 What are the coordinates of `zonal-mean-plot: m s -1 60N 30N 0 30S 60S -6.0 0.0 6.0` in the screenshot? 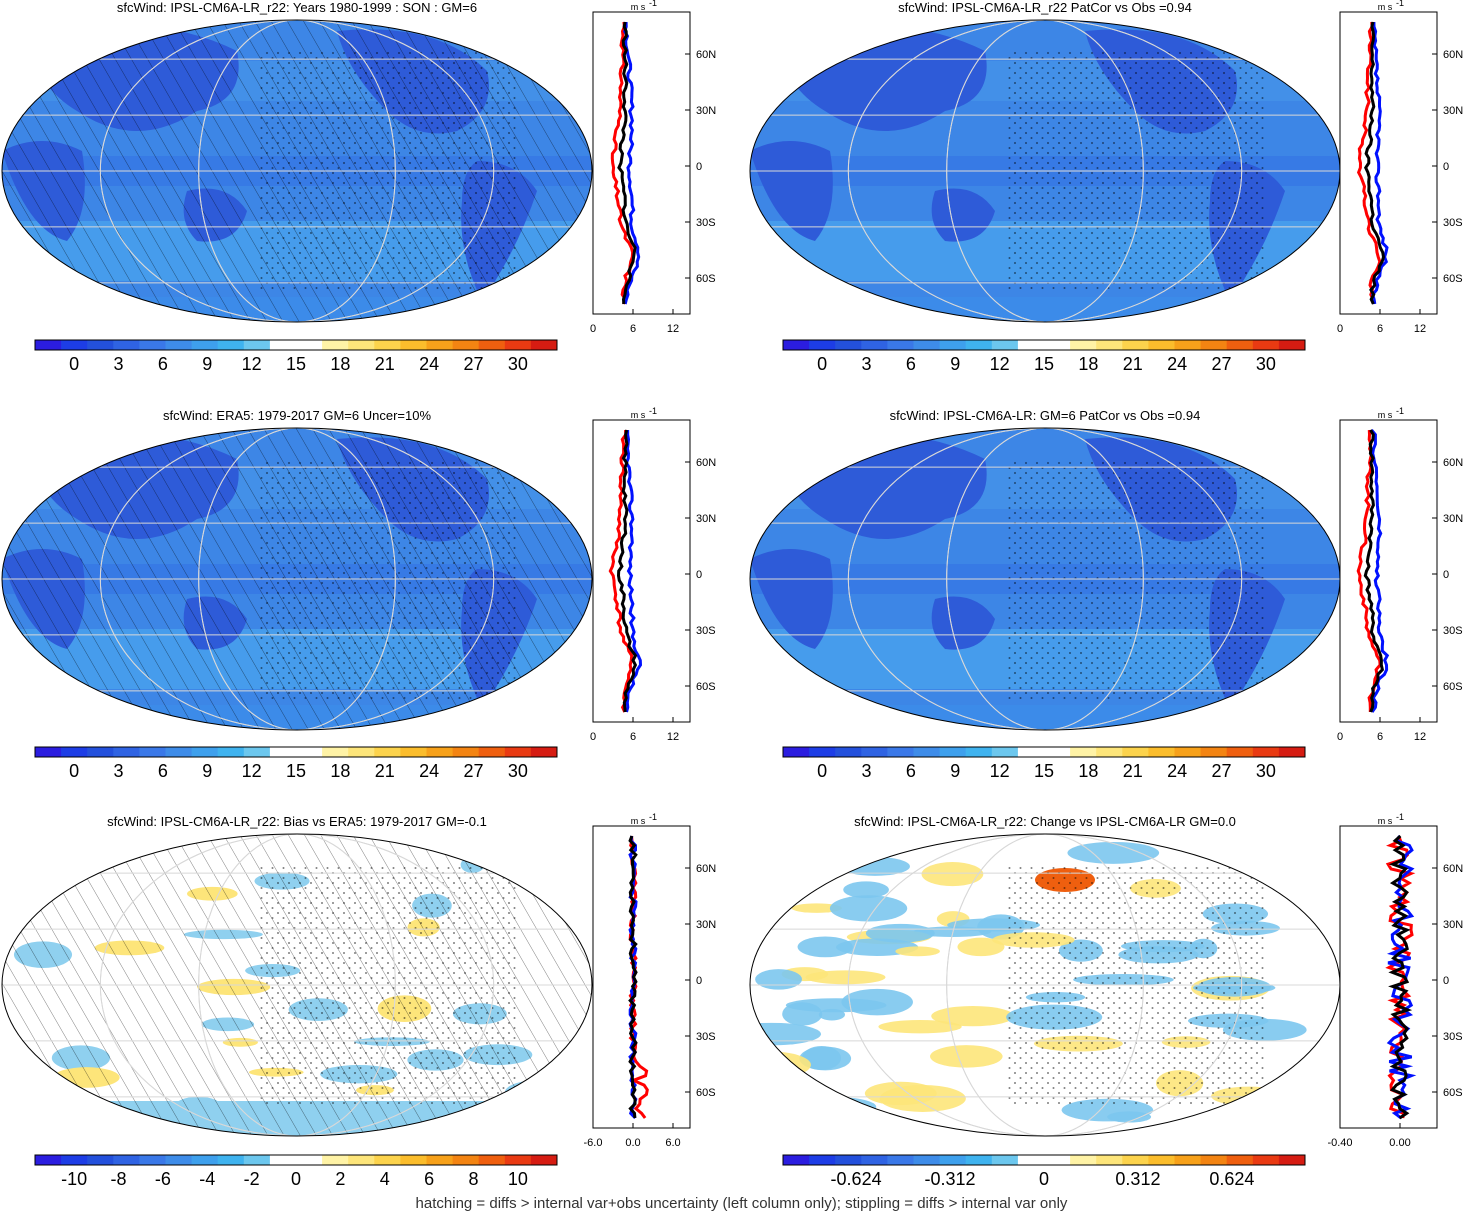 It's located at (650, 980).